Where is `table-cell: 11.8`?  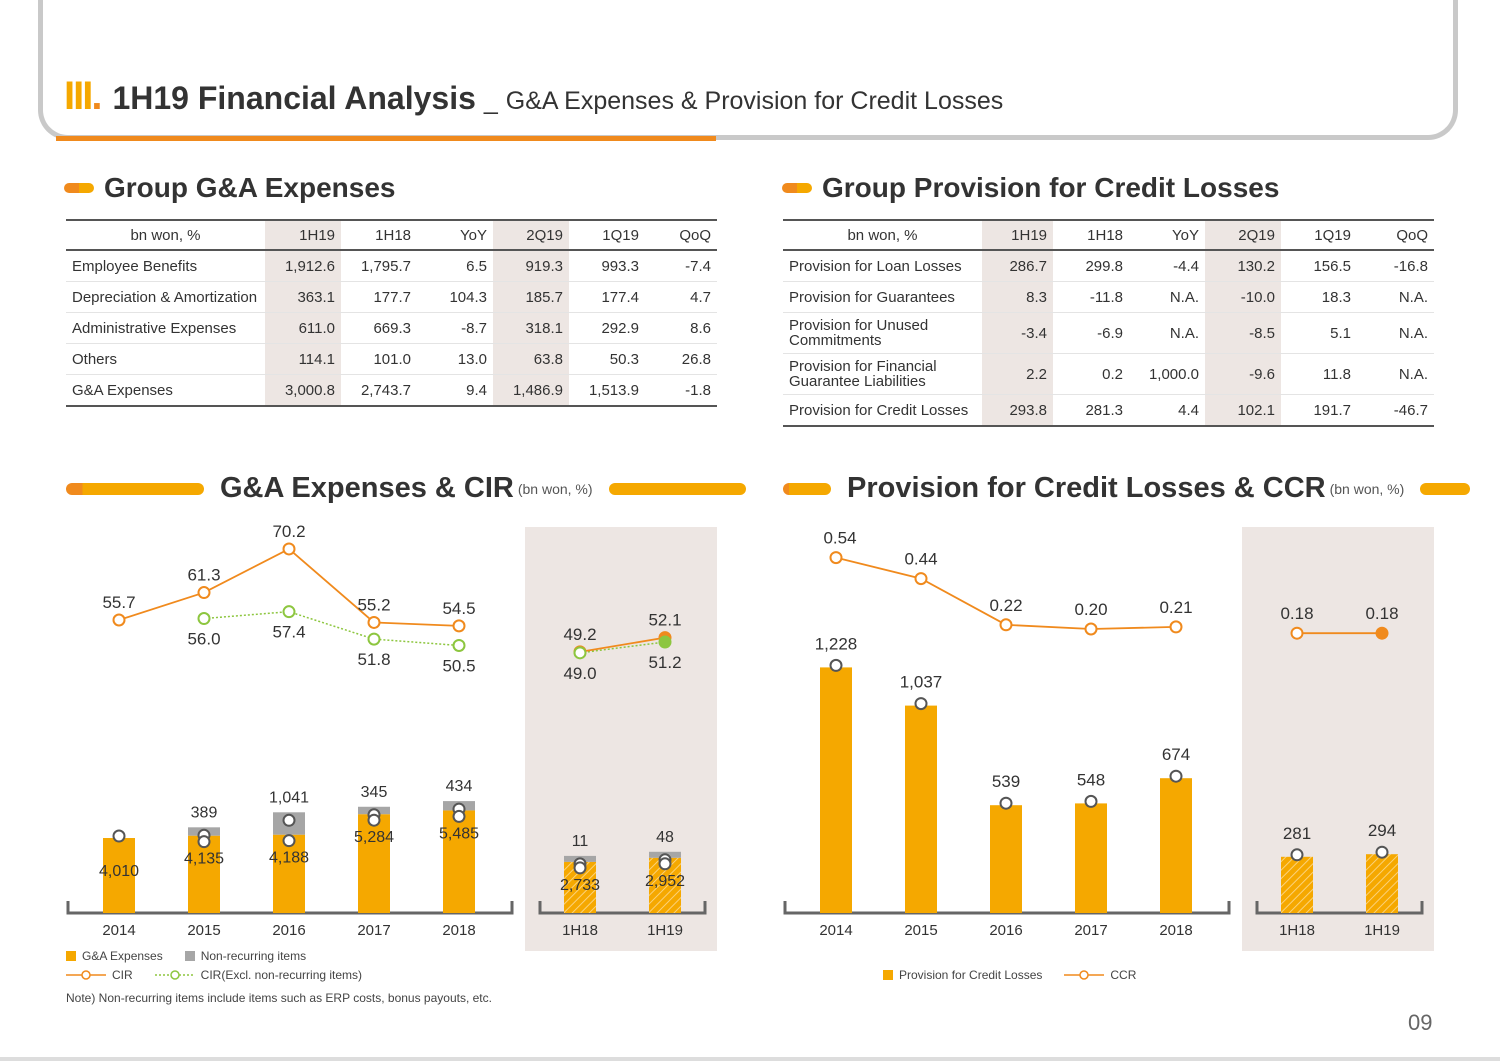 table-cell: 11.8 is located at coordinates (1319, 374).